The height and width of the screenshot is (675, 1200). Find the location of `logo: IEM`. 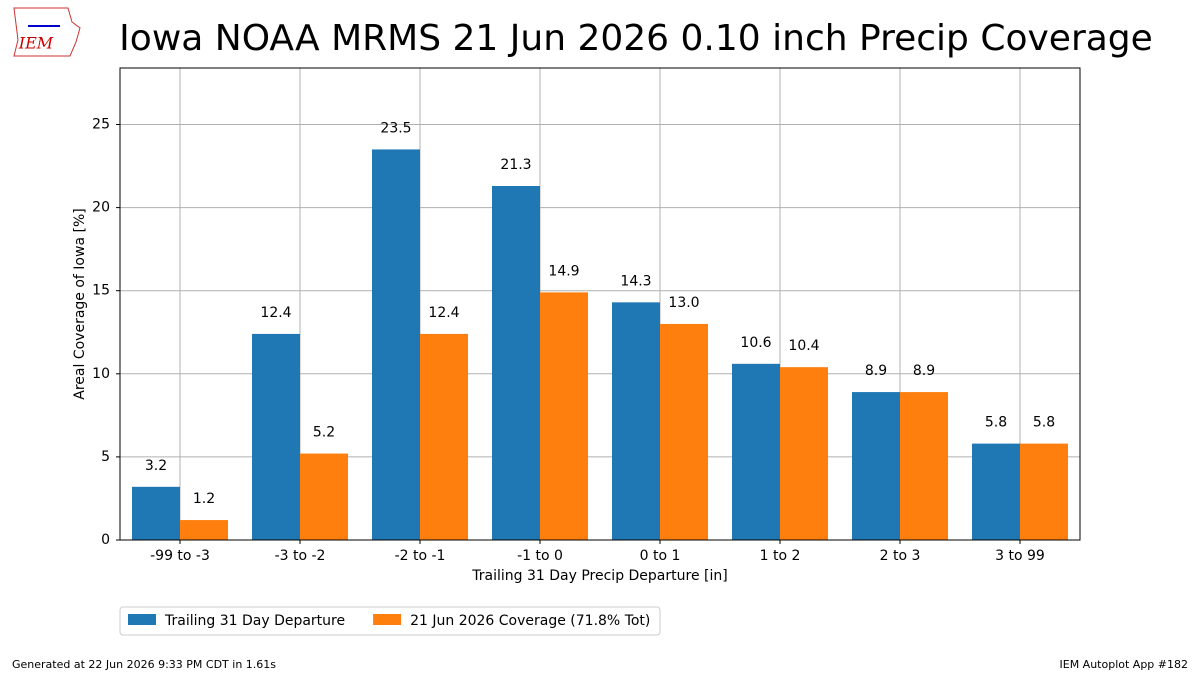

logo: IEM is located at coordinates (47, 32).